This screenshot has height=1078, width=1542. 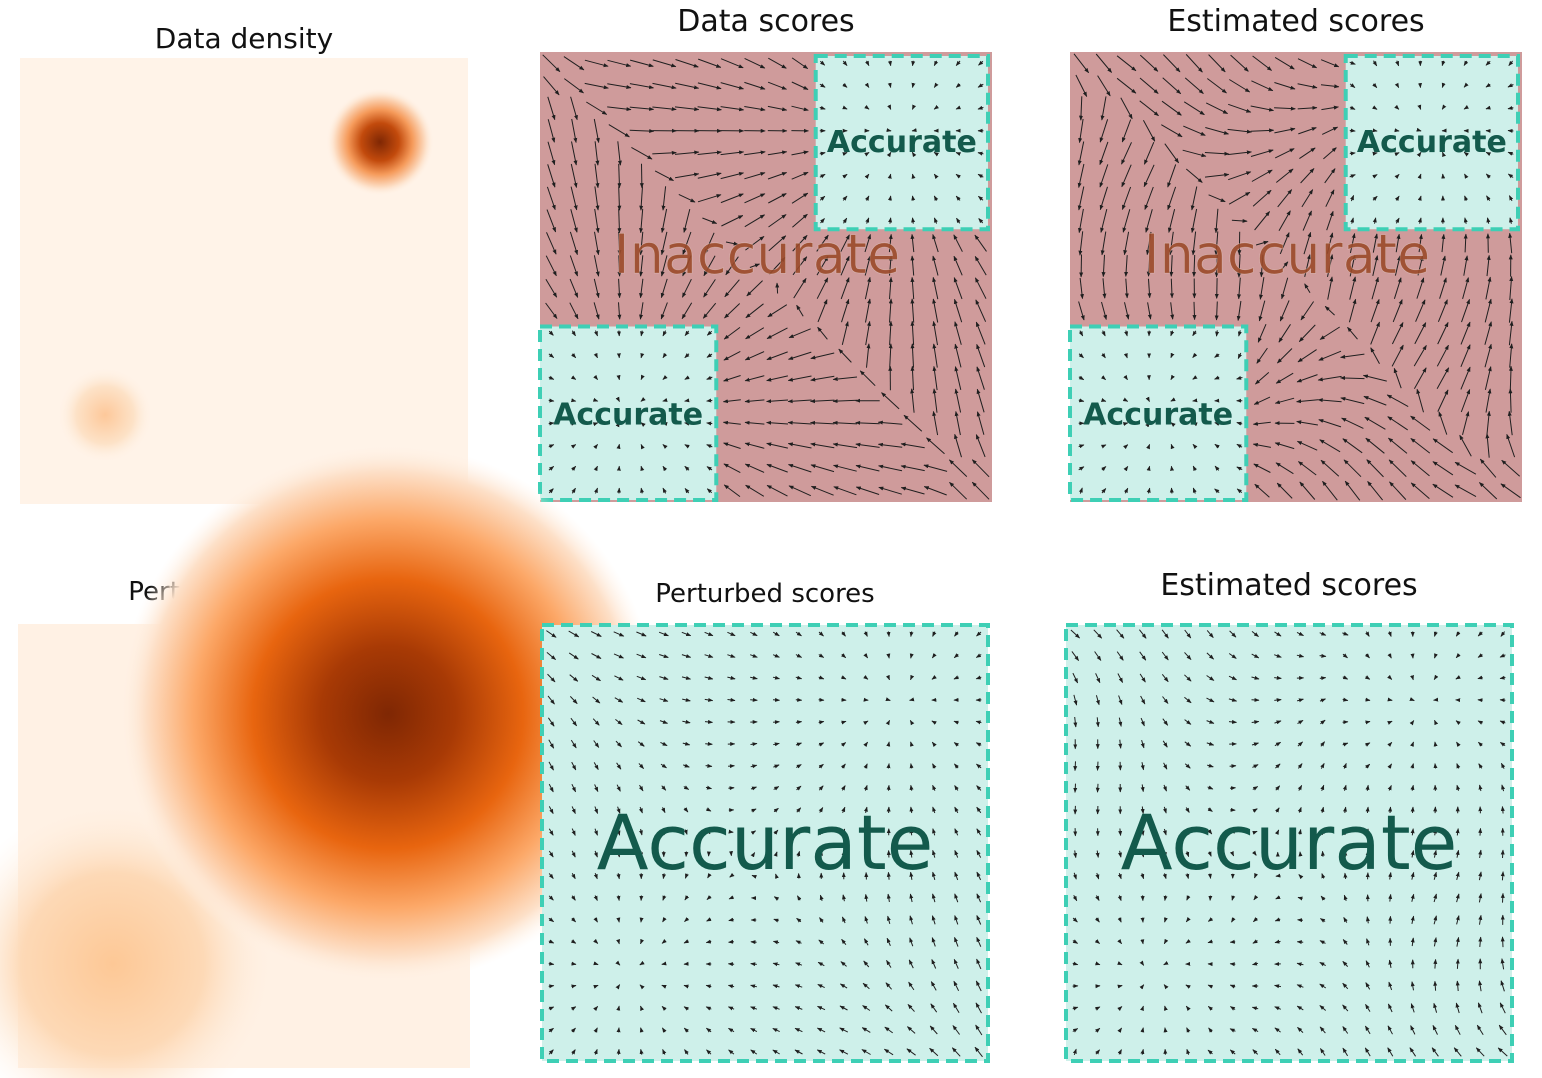 I want to click on accurate-box-top-right-border, so click(x=1431, y=143).